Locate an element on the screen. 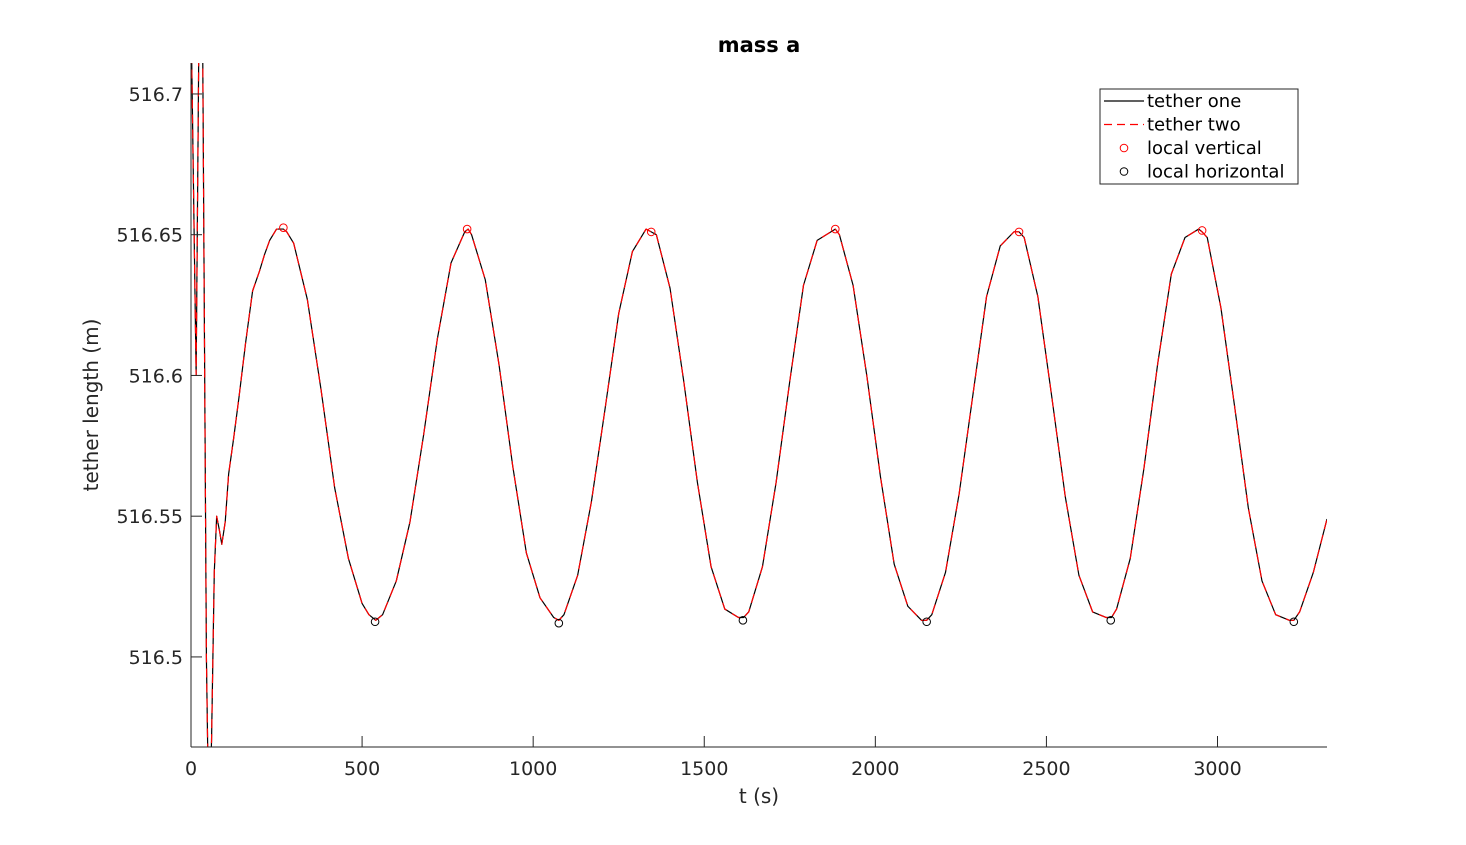 The image size is (1466, 845). legend-label: local vertical is located at coordinates (1204, 148).